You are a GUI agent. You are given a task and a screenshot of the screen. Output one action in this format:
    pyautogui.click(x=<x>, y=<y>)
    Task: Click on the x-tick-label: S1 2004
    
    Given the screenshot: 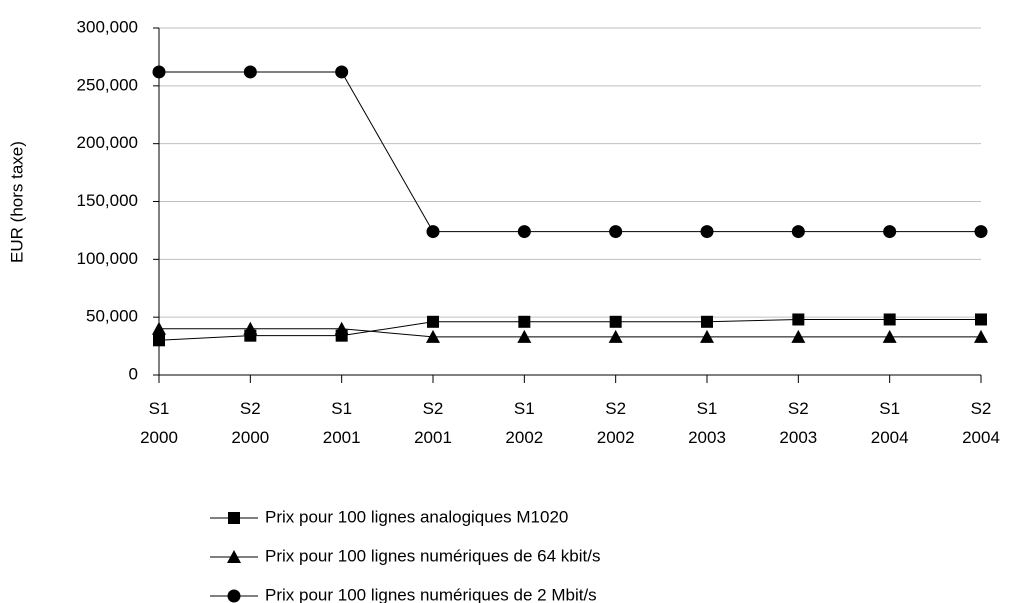 What is the action you would take?
    pyautogui.click(x=889, y=423)
    